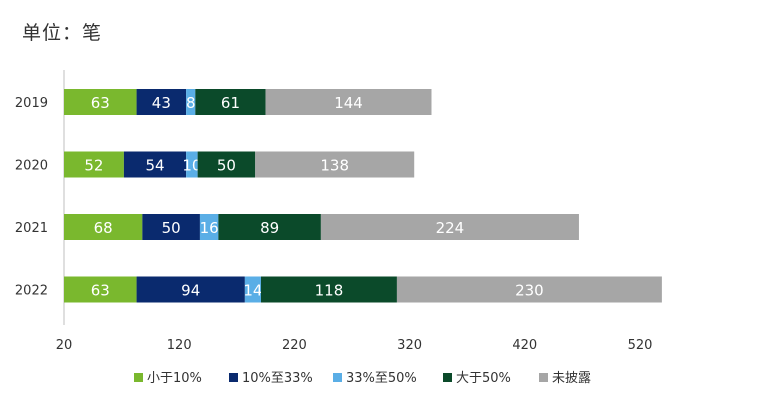 This screenshot has width=768, height=413. Describe the element at coordinates (174, 378) in the screenshot. I see `legend-label: 小于10%` at that location.